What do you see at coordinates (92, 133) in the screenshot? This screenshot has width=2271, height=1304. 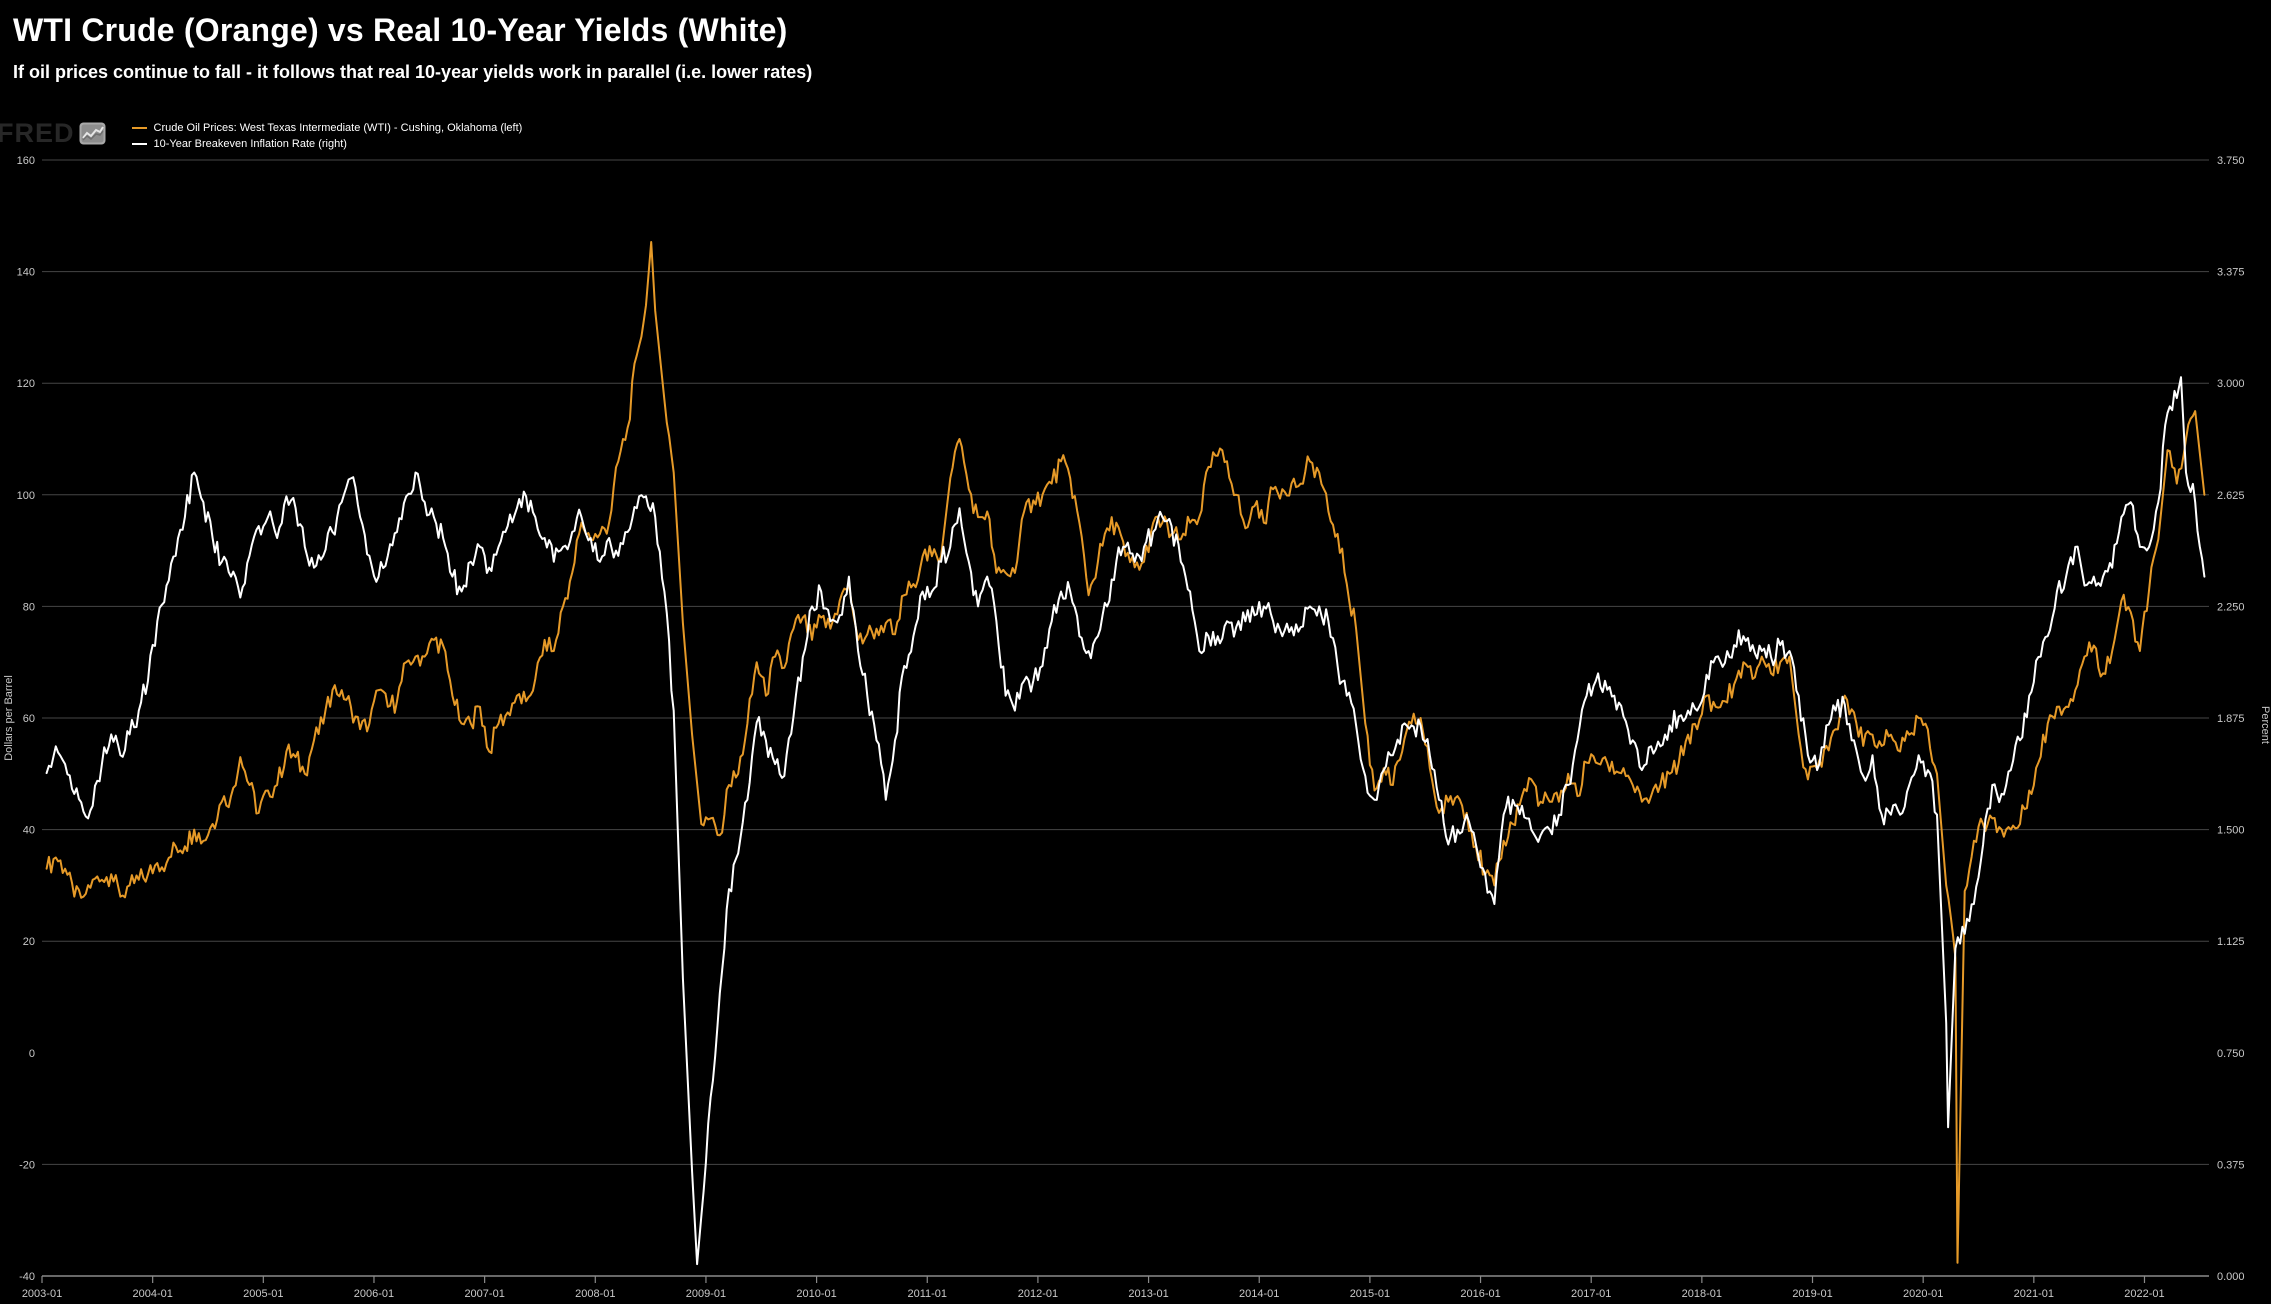 I see `fred-chart-icon` at bounding box center [92, 133].